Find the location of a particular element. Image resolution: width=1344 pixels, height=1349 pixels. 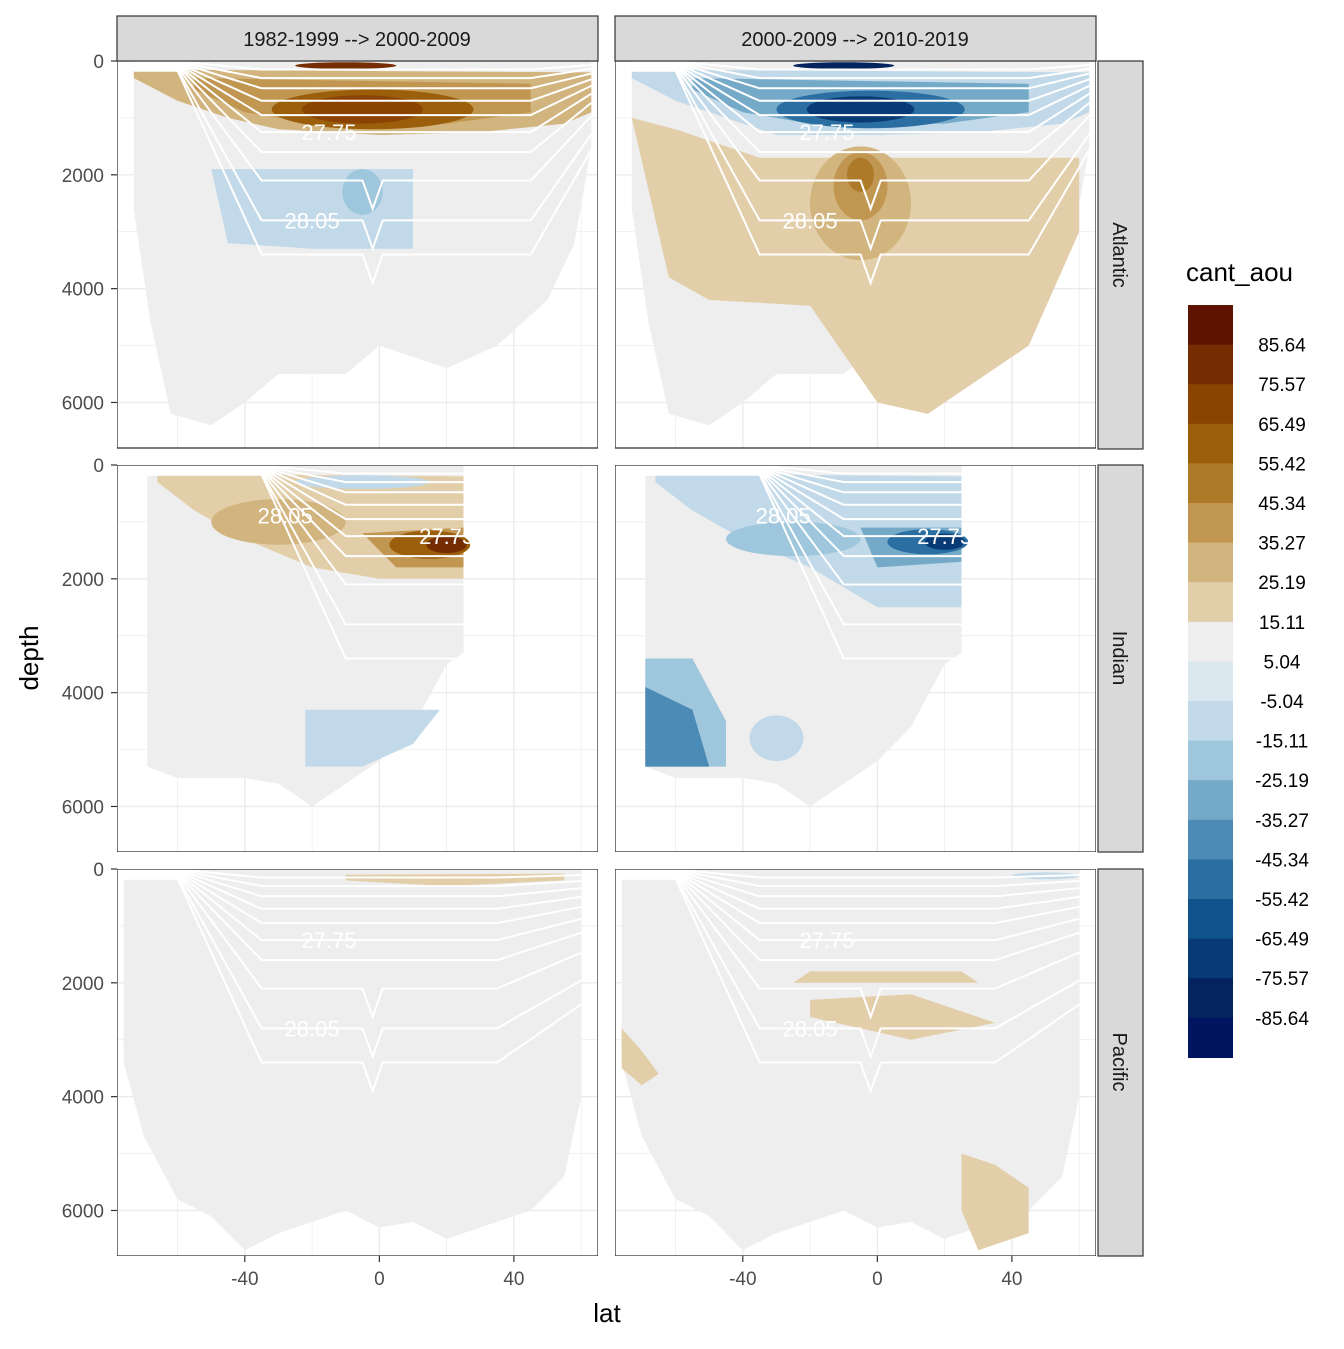

anomaly-regions is located at coordinates (807, 620).